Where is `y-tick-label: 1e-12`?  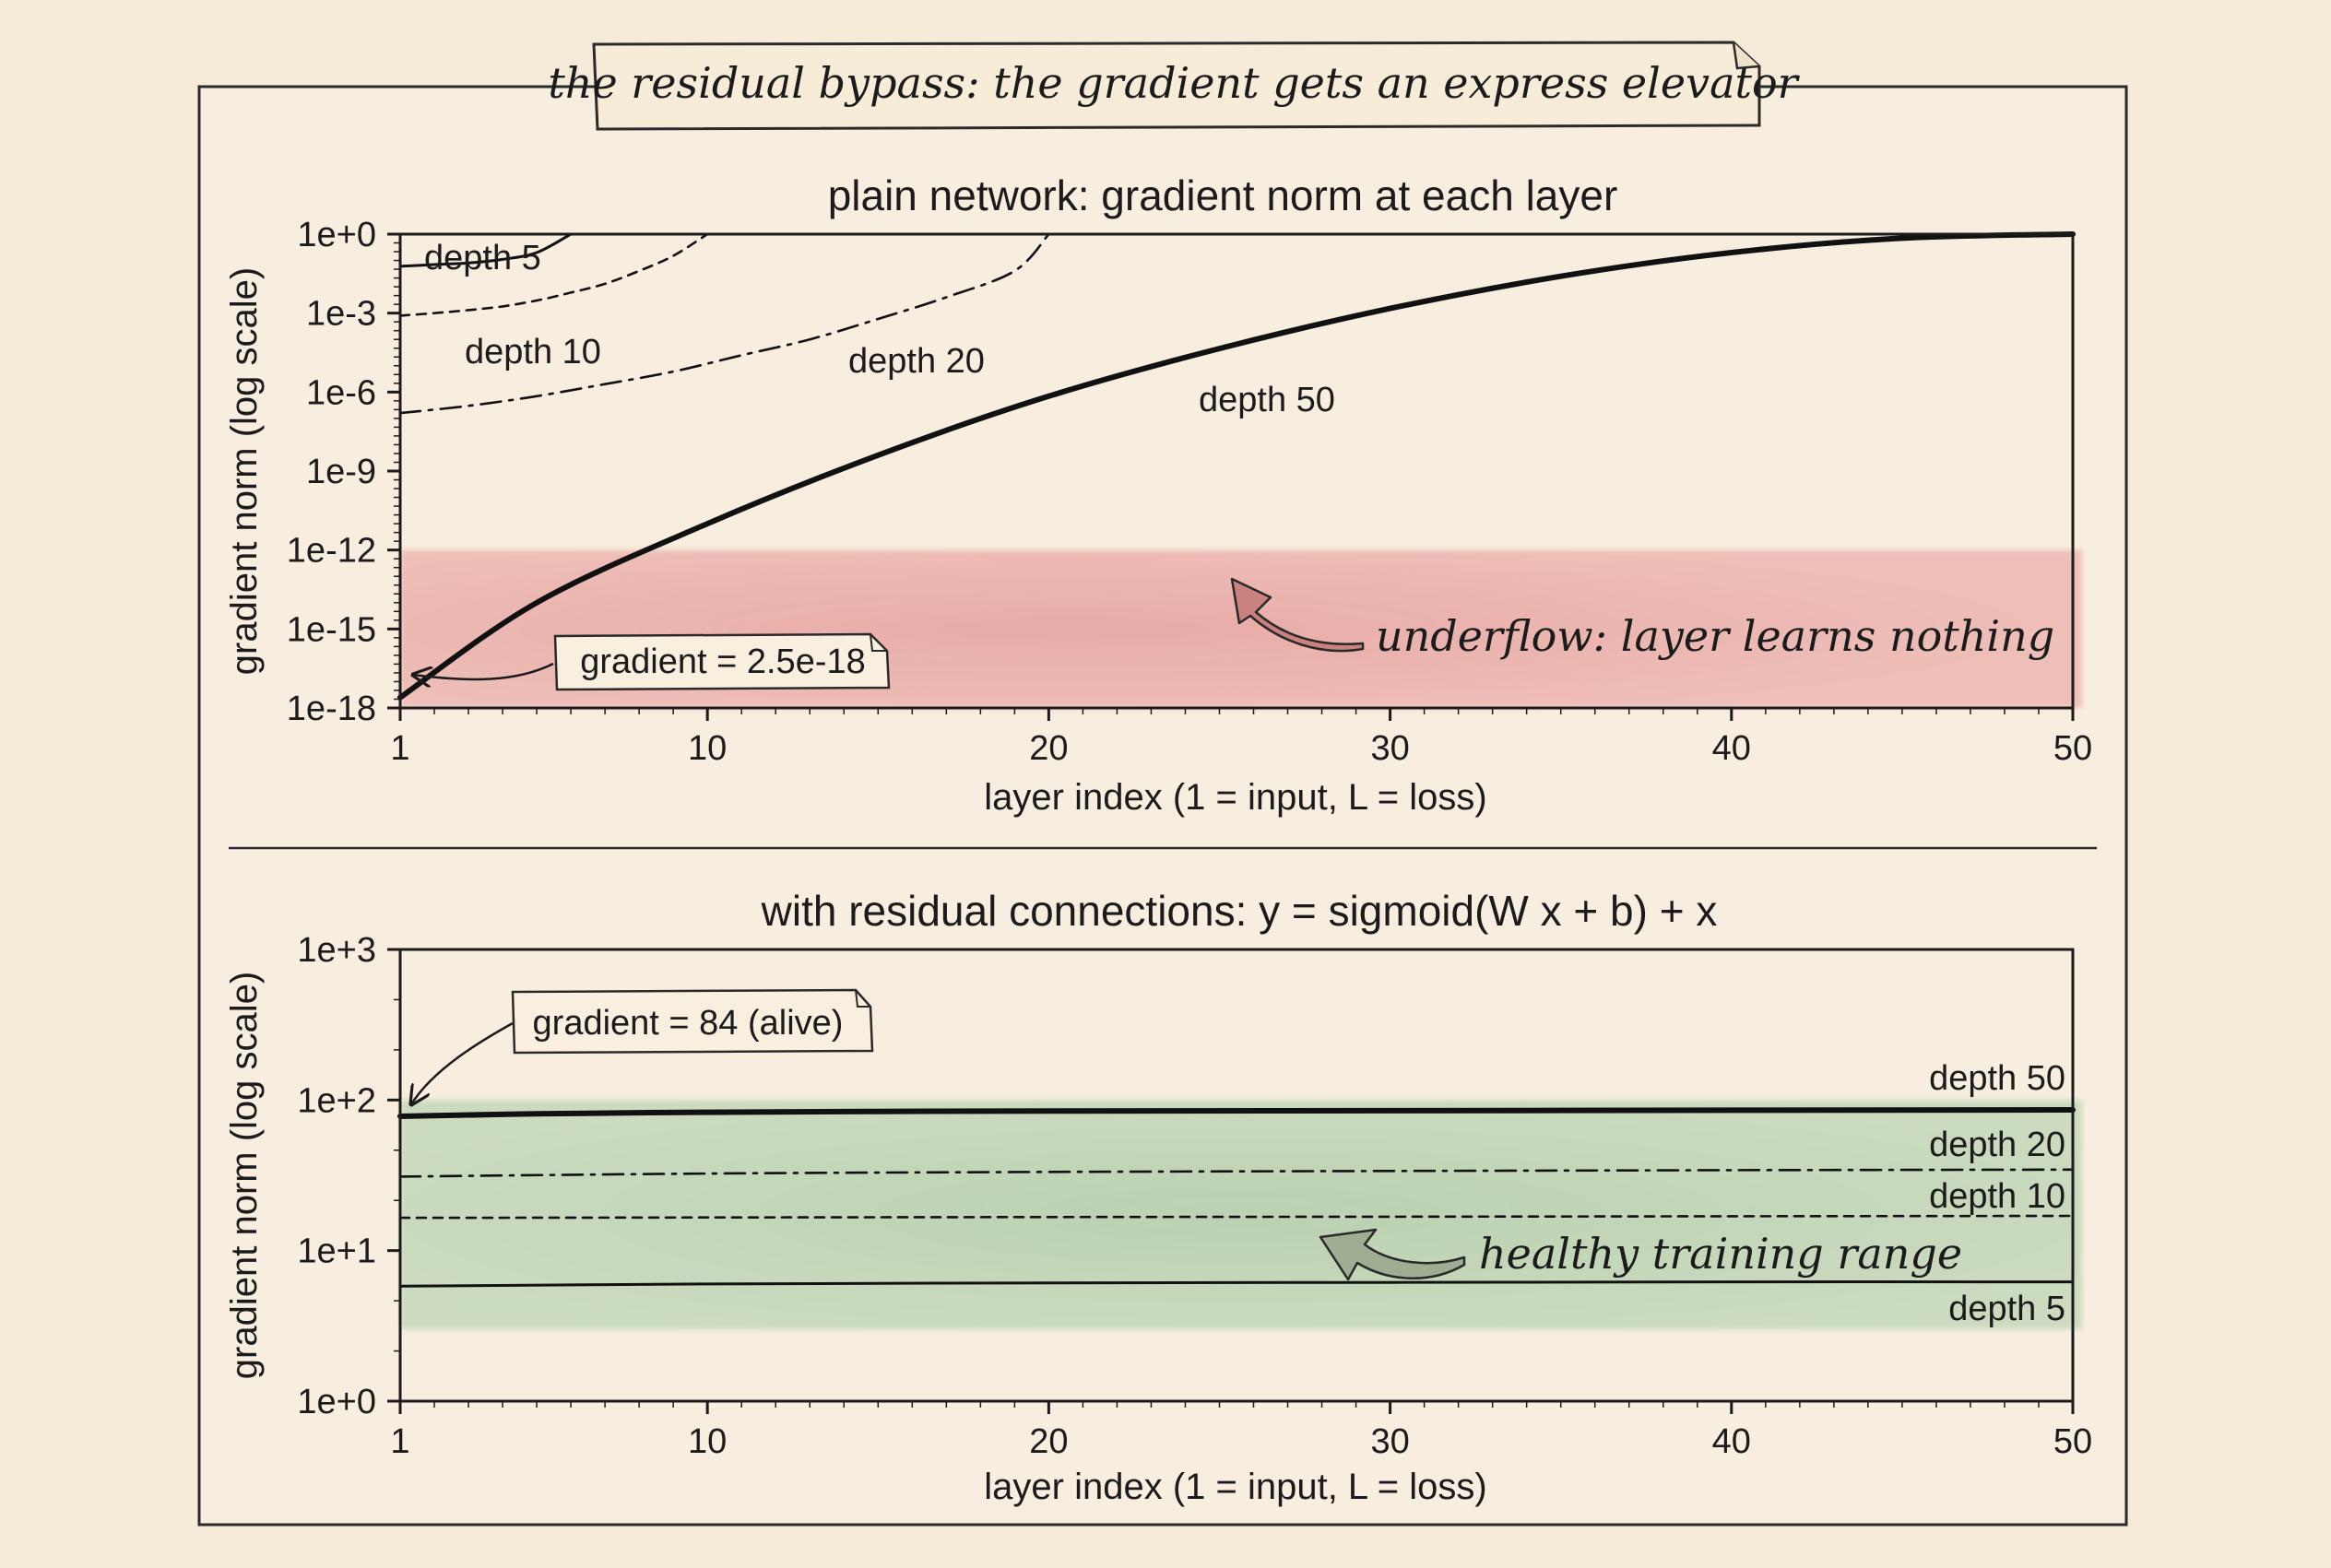
y-tick-label: 1e-12 is located at coordinates (332, 551).